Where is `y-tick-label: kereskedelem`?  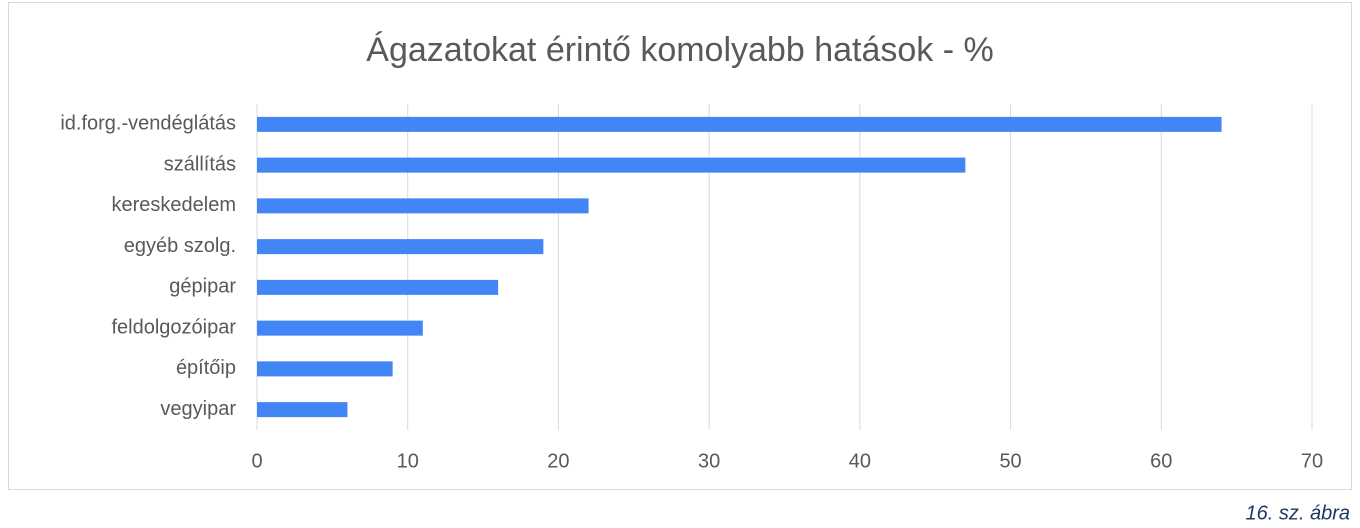 y-tick-label: kereskedelem is located at coordinates (173, 205).